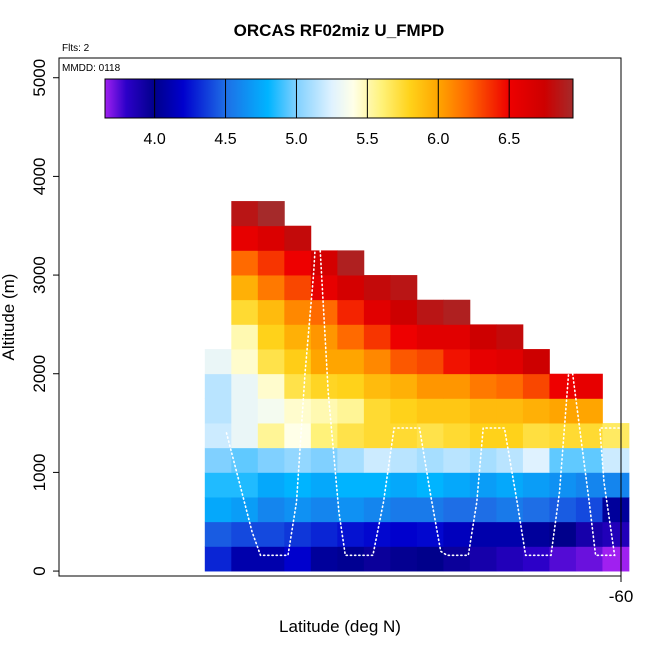 The image size is (650, 650). I want to click on colorbar-tick-label: 5.0, so click(296, 139).